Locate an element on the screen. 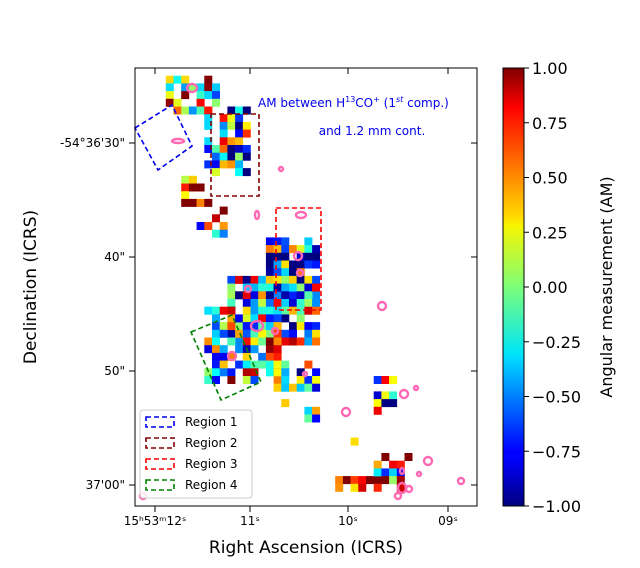 This screenshot has height=568, width=640. colorbar-tick-label: −0.50 is located at coordinates (556, 397).